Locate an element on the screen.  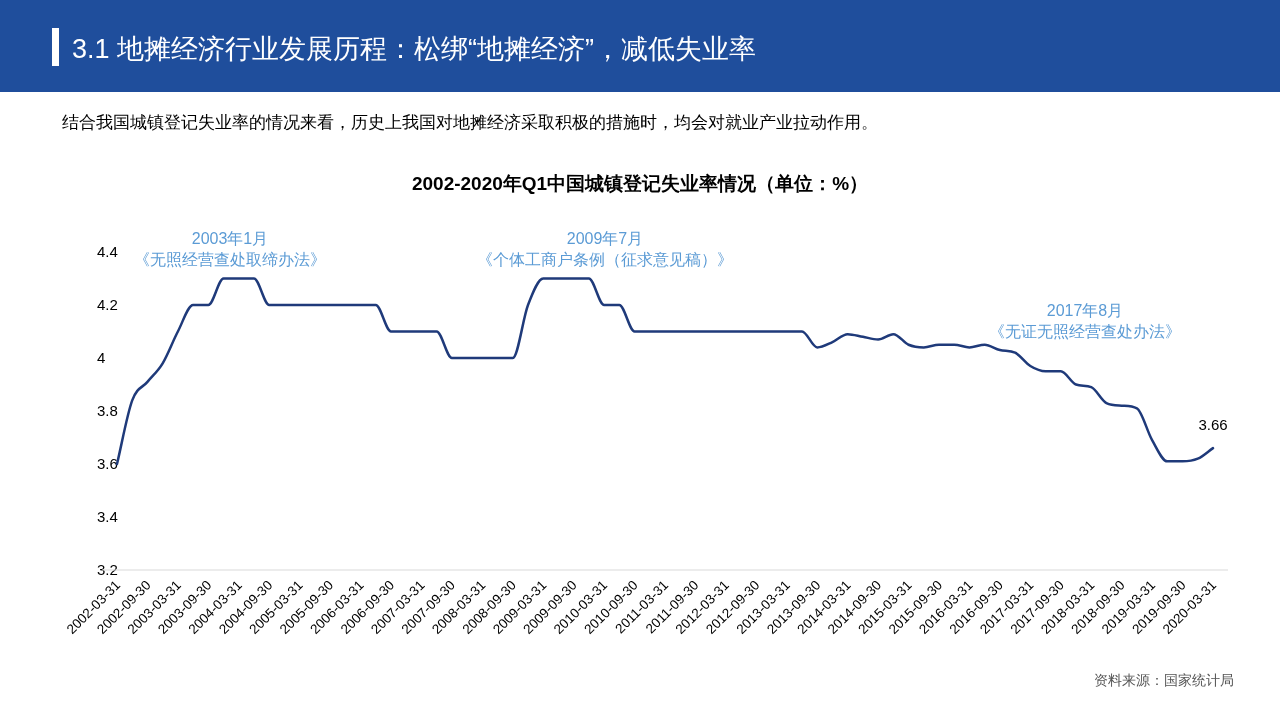
y-tick-label: 3.4 is located at coordinates (107, 516).